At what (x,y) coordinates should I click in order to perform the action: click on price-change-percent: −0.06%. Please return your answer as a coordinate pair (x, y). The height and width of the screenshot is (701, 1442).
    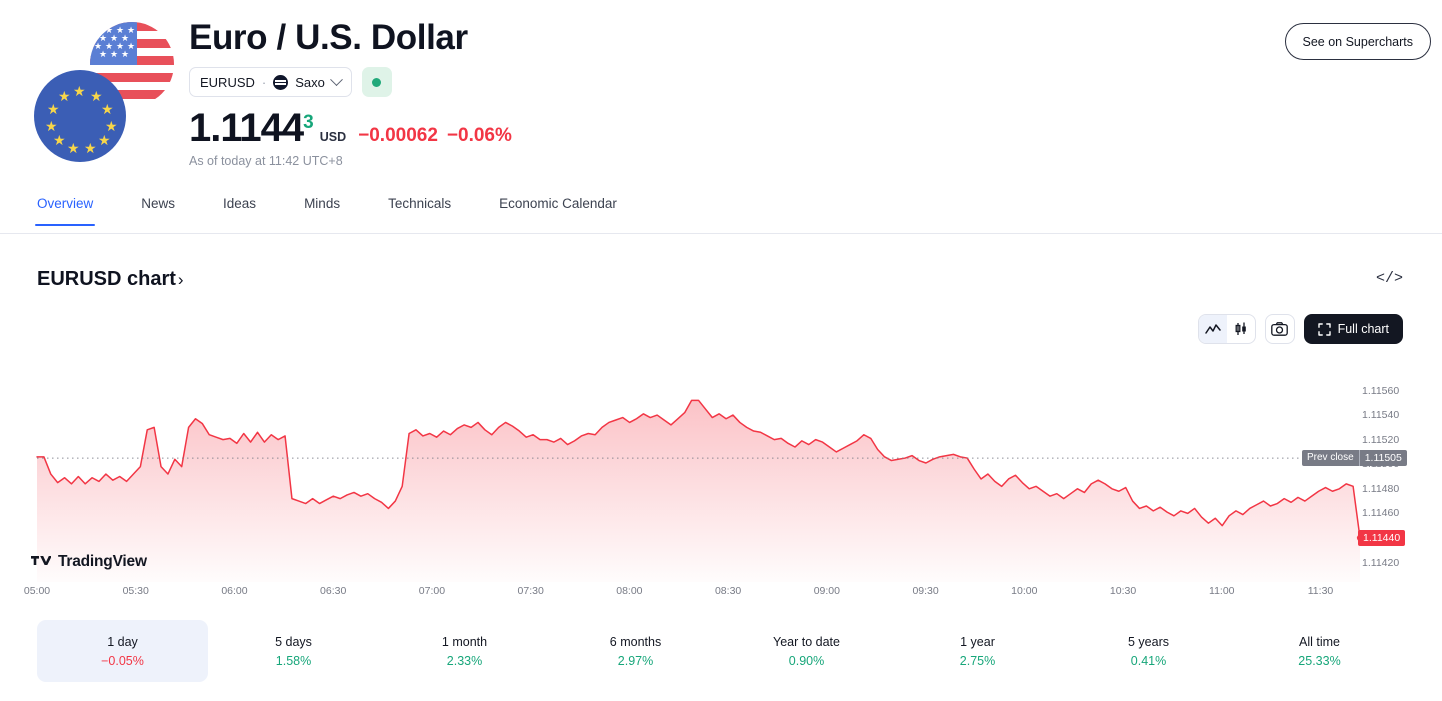
    Looking at the image, I should click on (479, 135).